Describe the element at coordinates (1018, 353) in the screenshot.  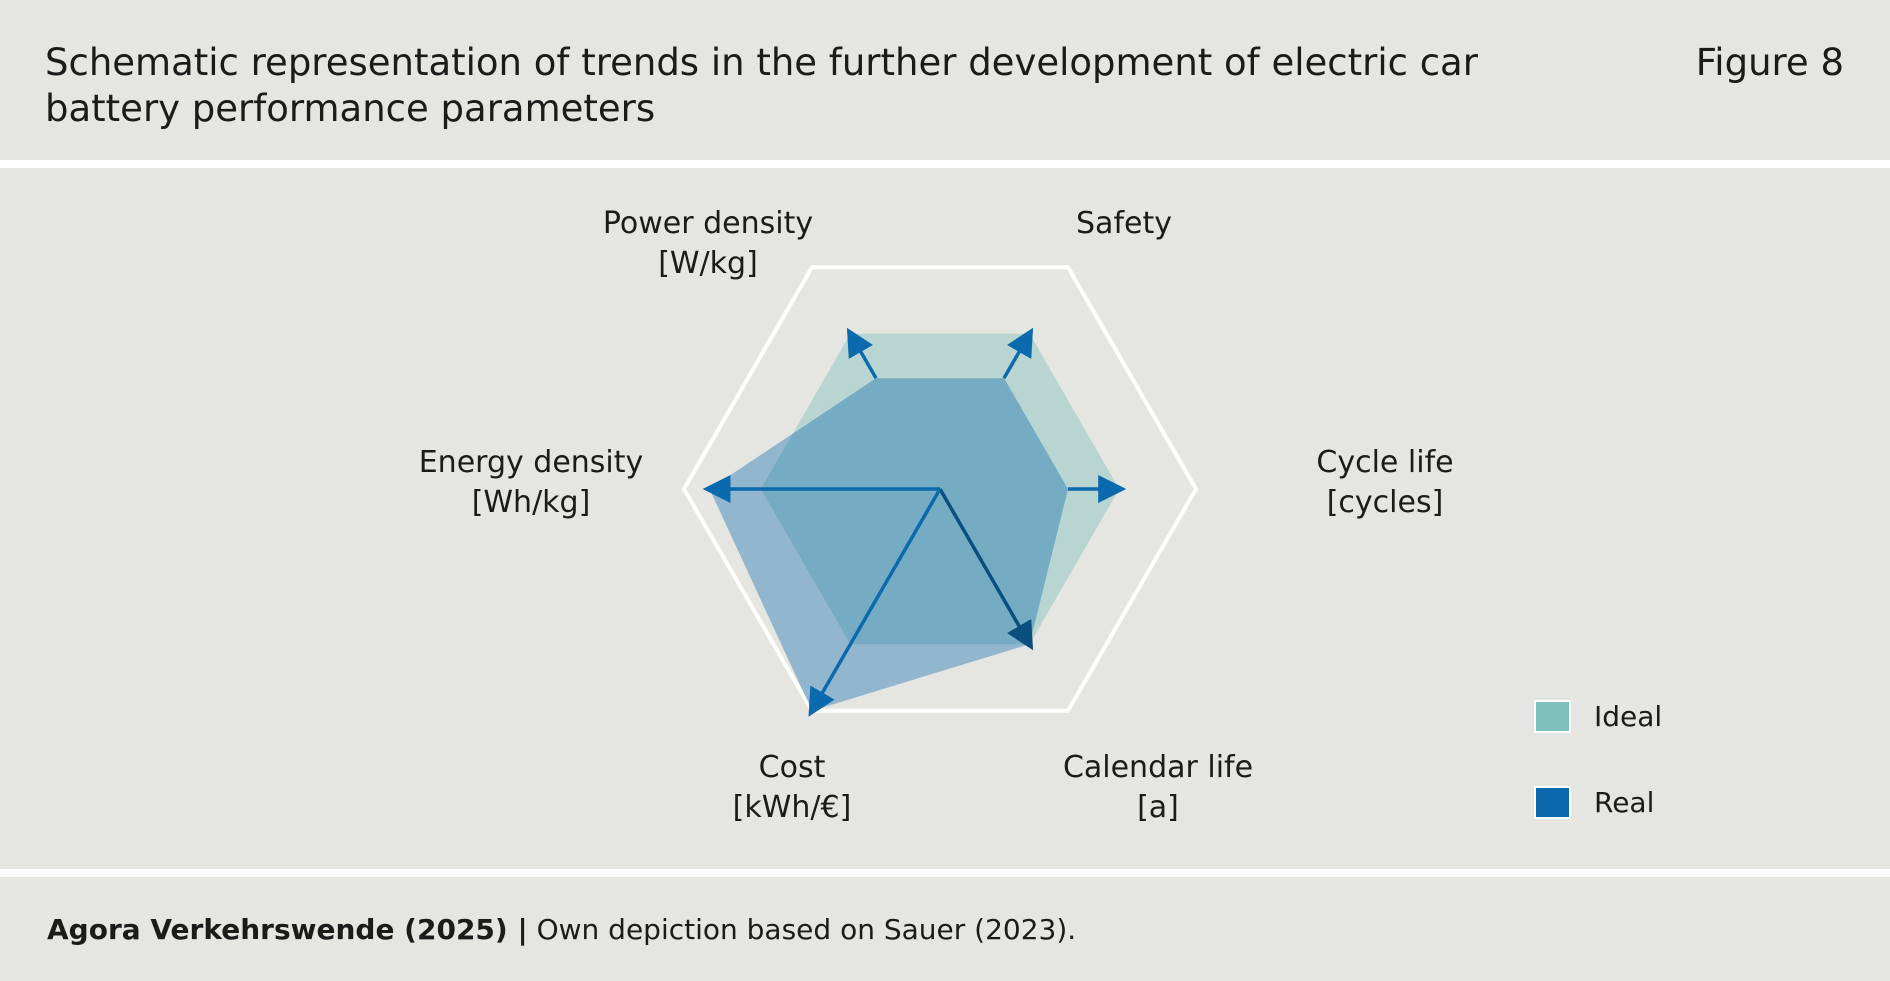
I see `arrow-safety` at that location.